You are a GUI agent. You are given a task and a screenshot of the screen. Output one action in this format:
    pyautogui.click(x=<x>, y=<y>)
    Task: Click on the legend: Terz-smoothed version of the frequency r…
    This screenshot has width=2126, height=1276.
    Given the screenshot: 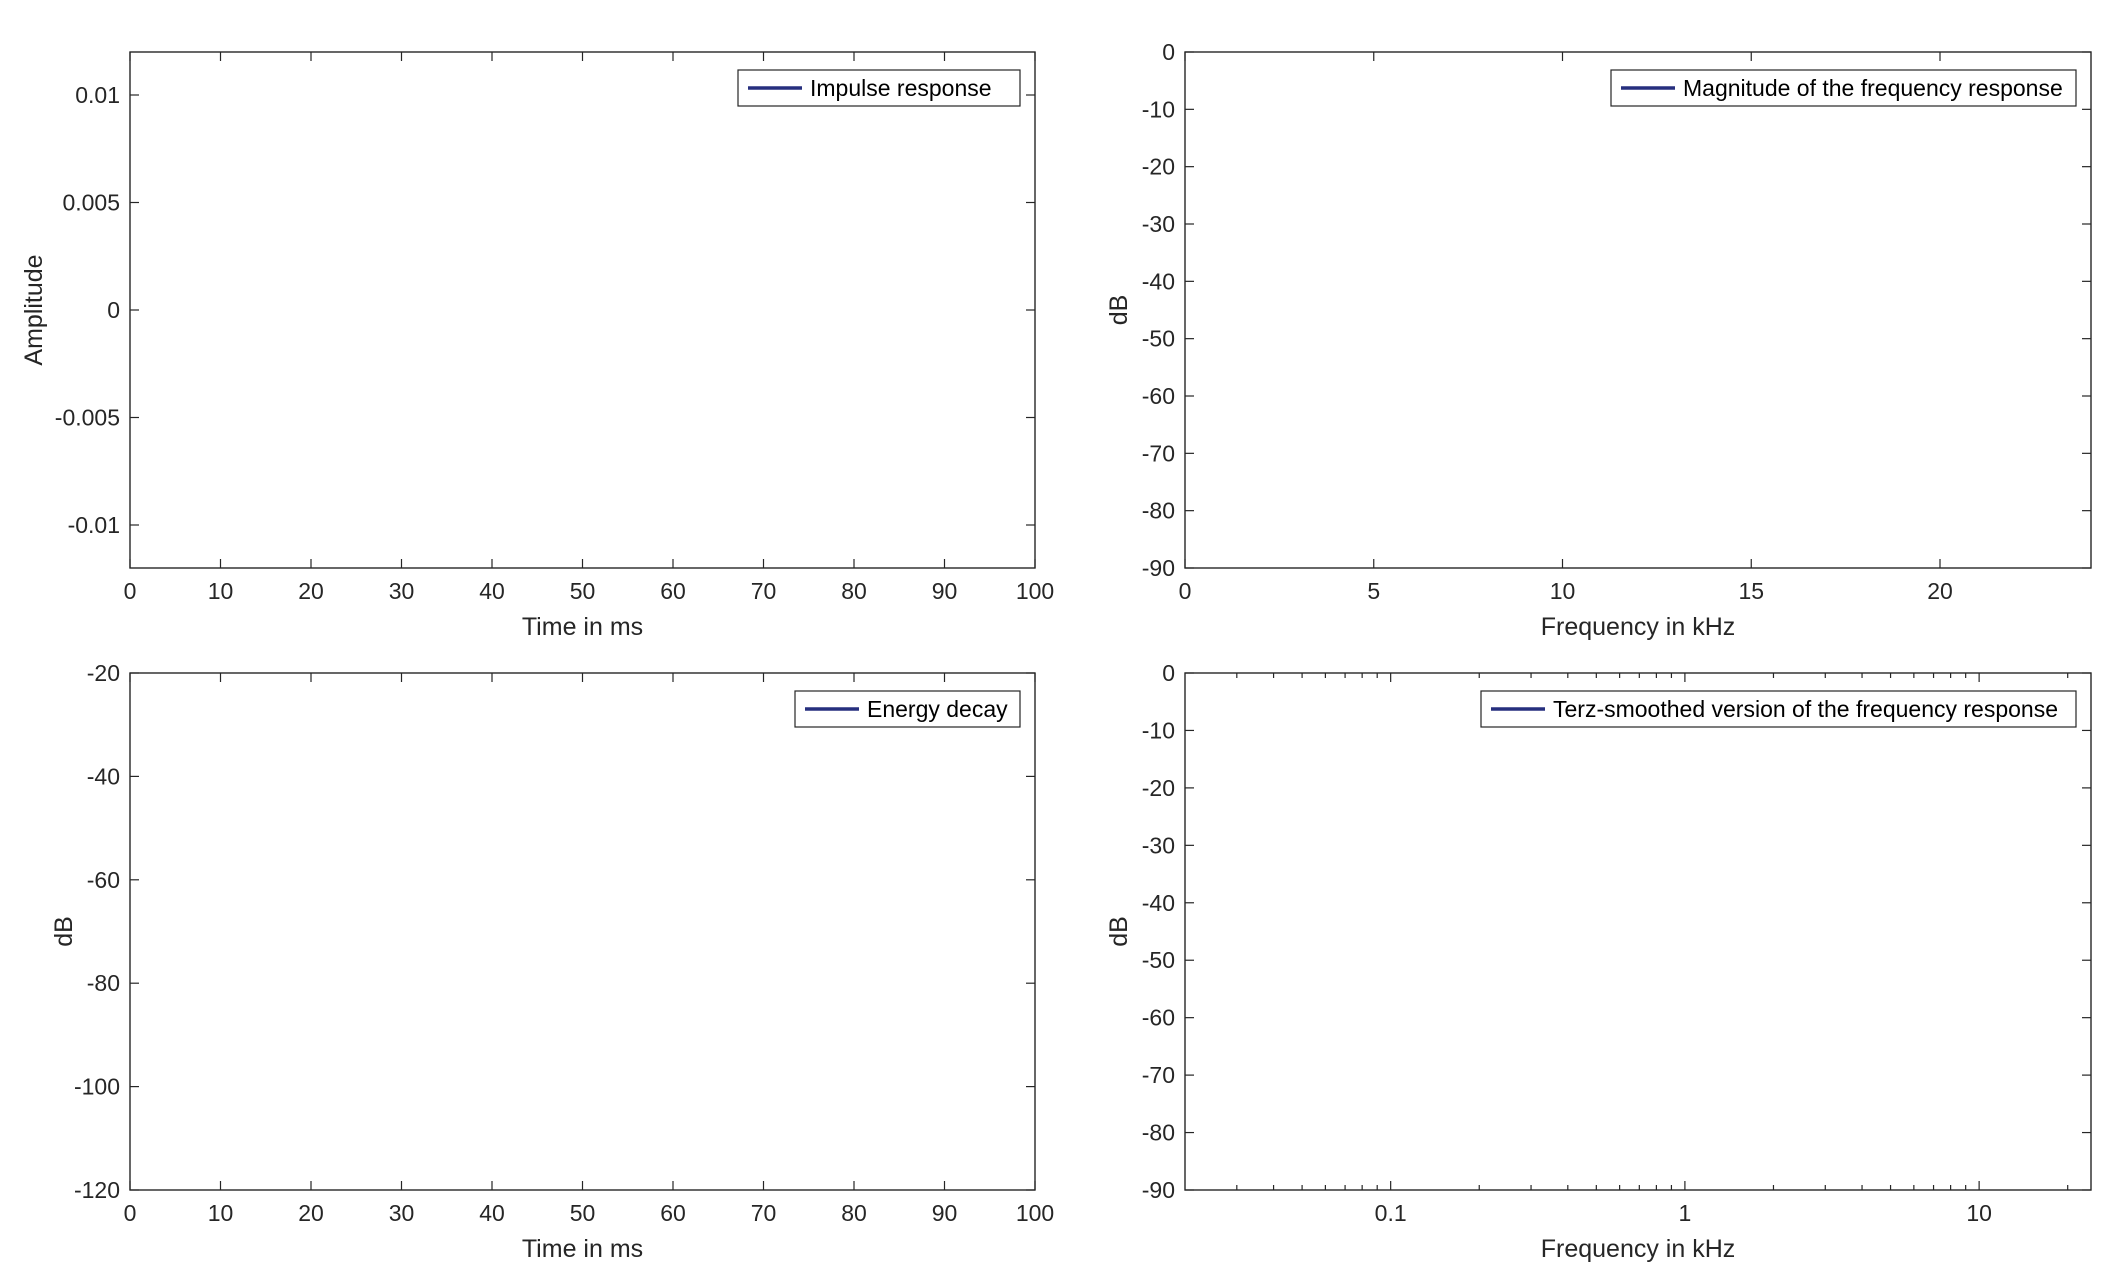 What is the action you would take?
    pyautogui.click(x=1778, y=709)
    